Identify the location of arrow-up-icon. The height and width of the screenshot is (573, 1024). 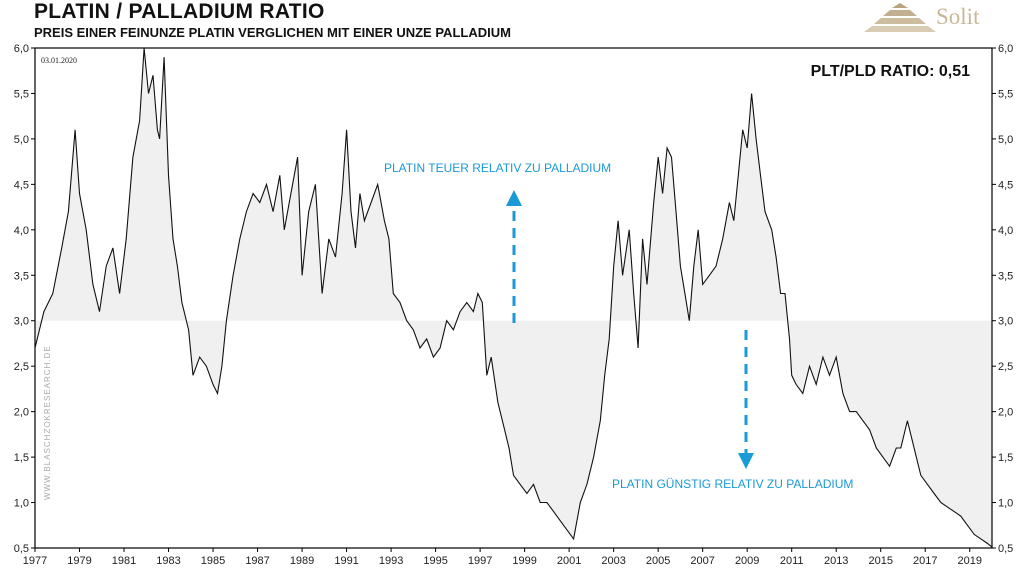
(514, 256).